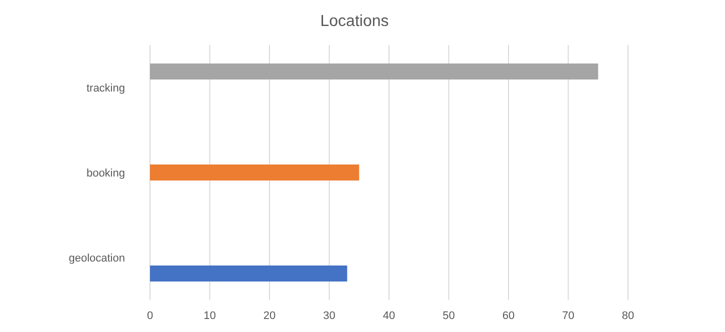 Image resolution: width=725 pixels, height=332 pixels. I want to click on x-tick-label: 20, so click(269, 316).